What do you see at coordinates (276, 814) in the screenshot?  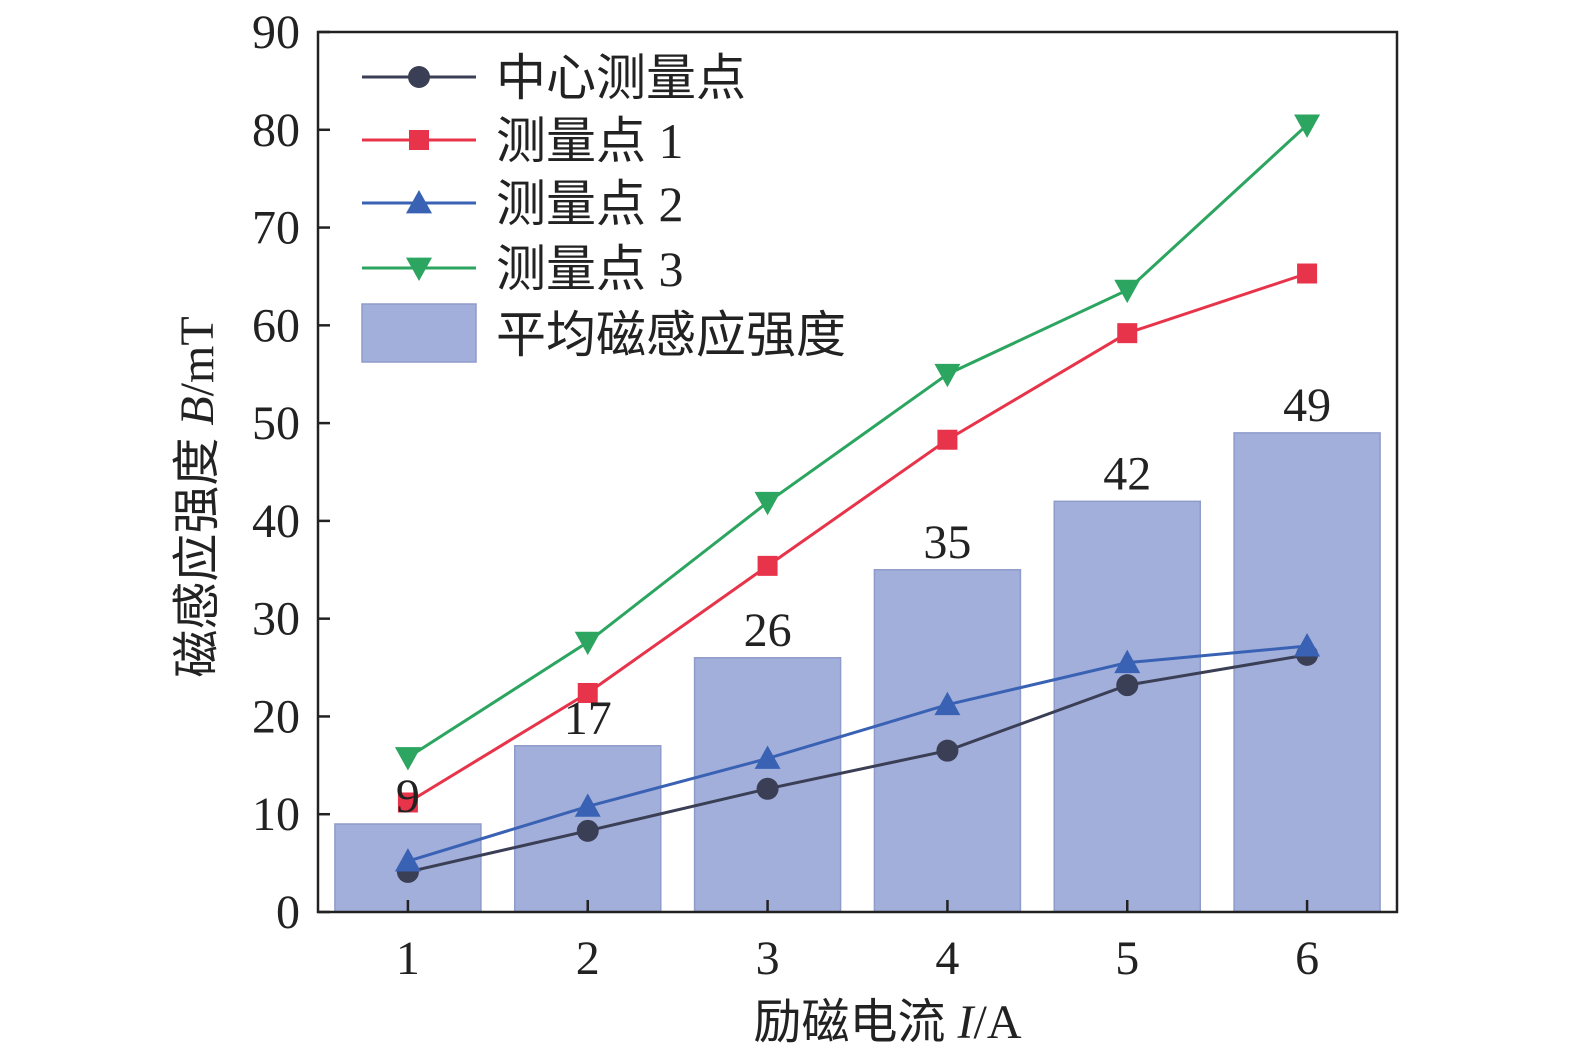 I see `y-tick-label: 10` at bounding box center [276, 814].